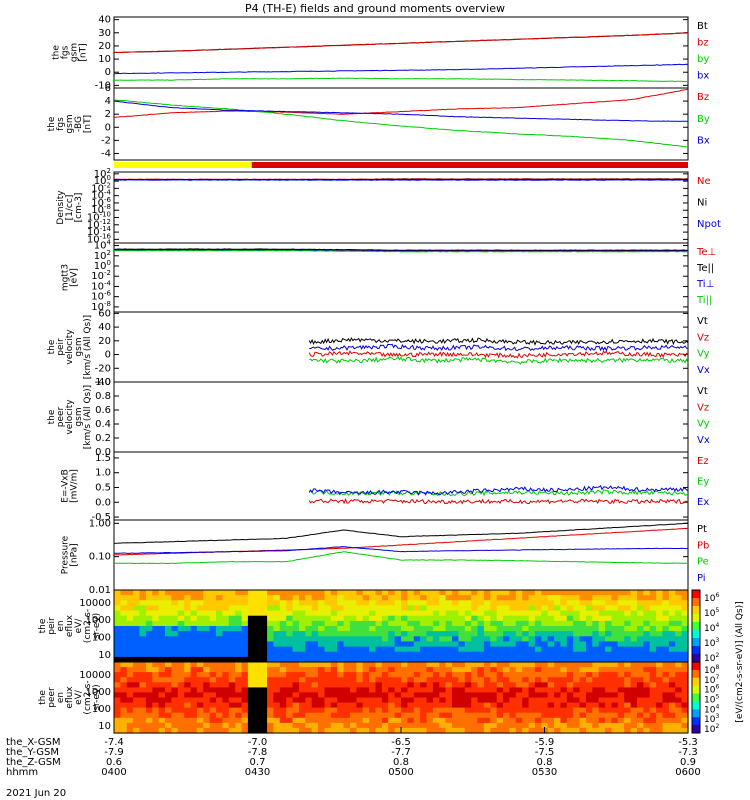  Describe the element at coordinates (106, 153) in the screenshot. I see `y-tick-label: -4` at that location.